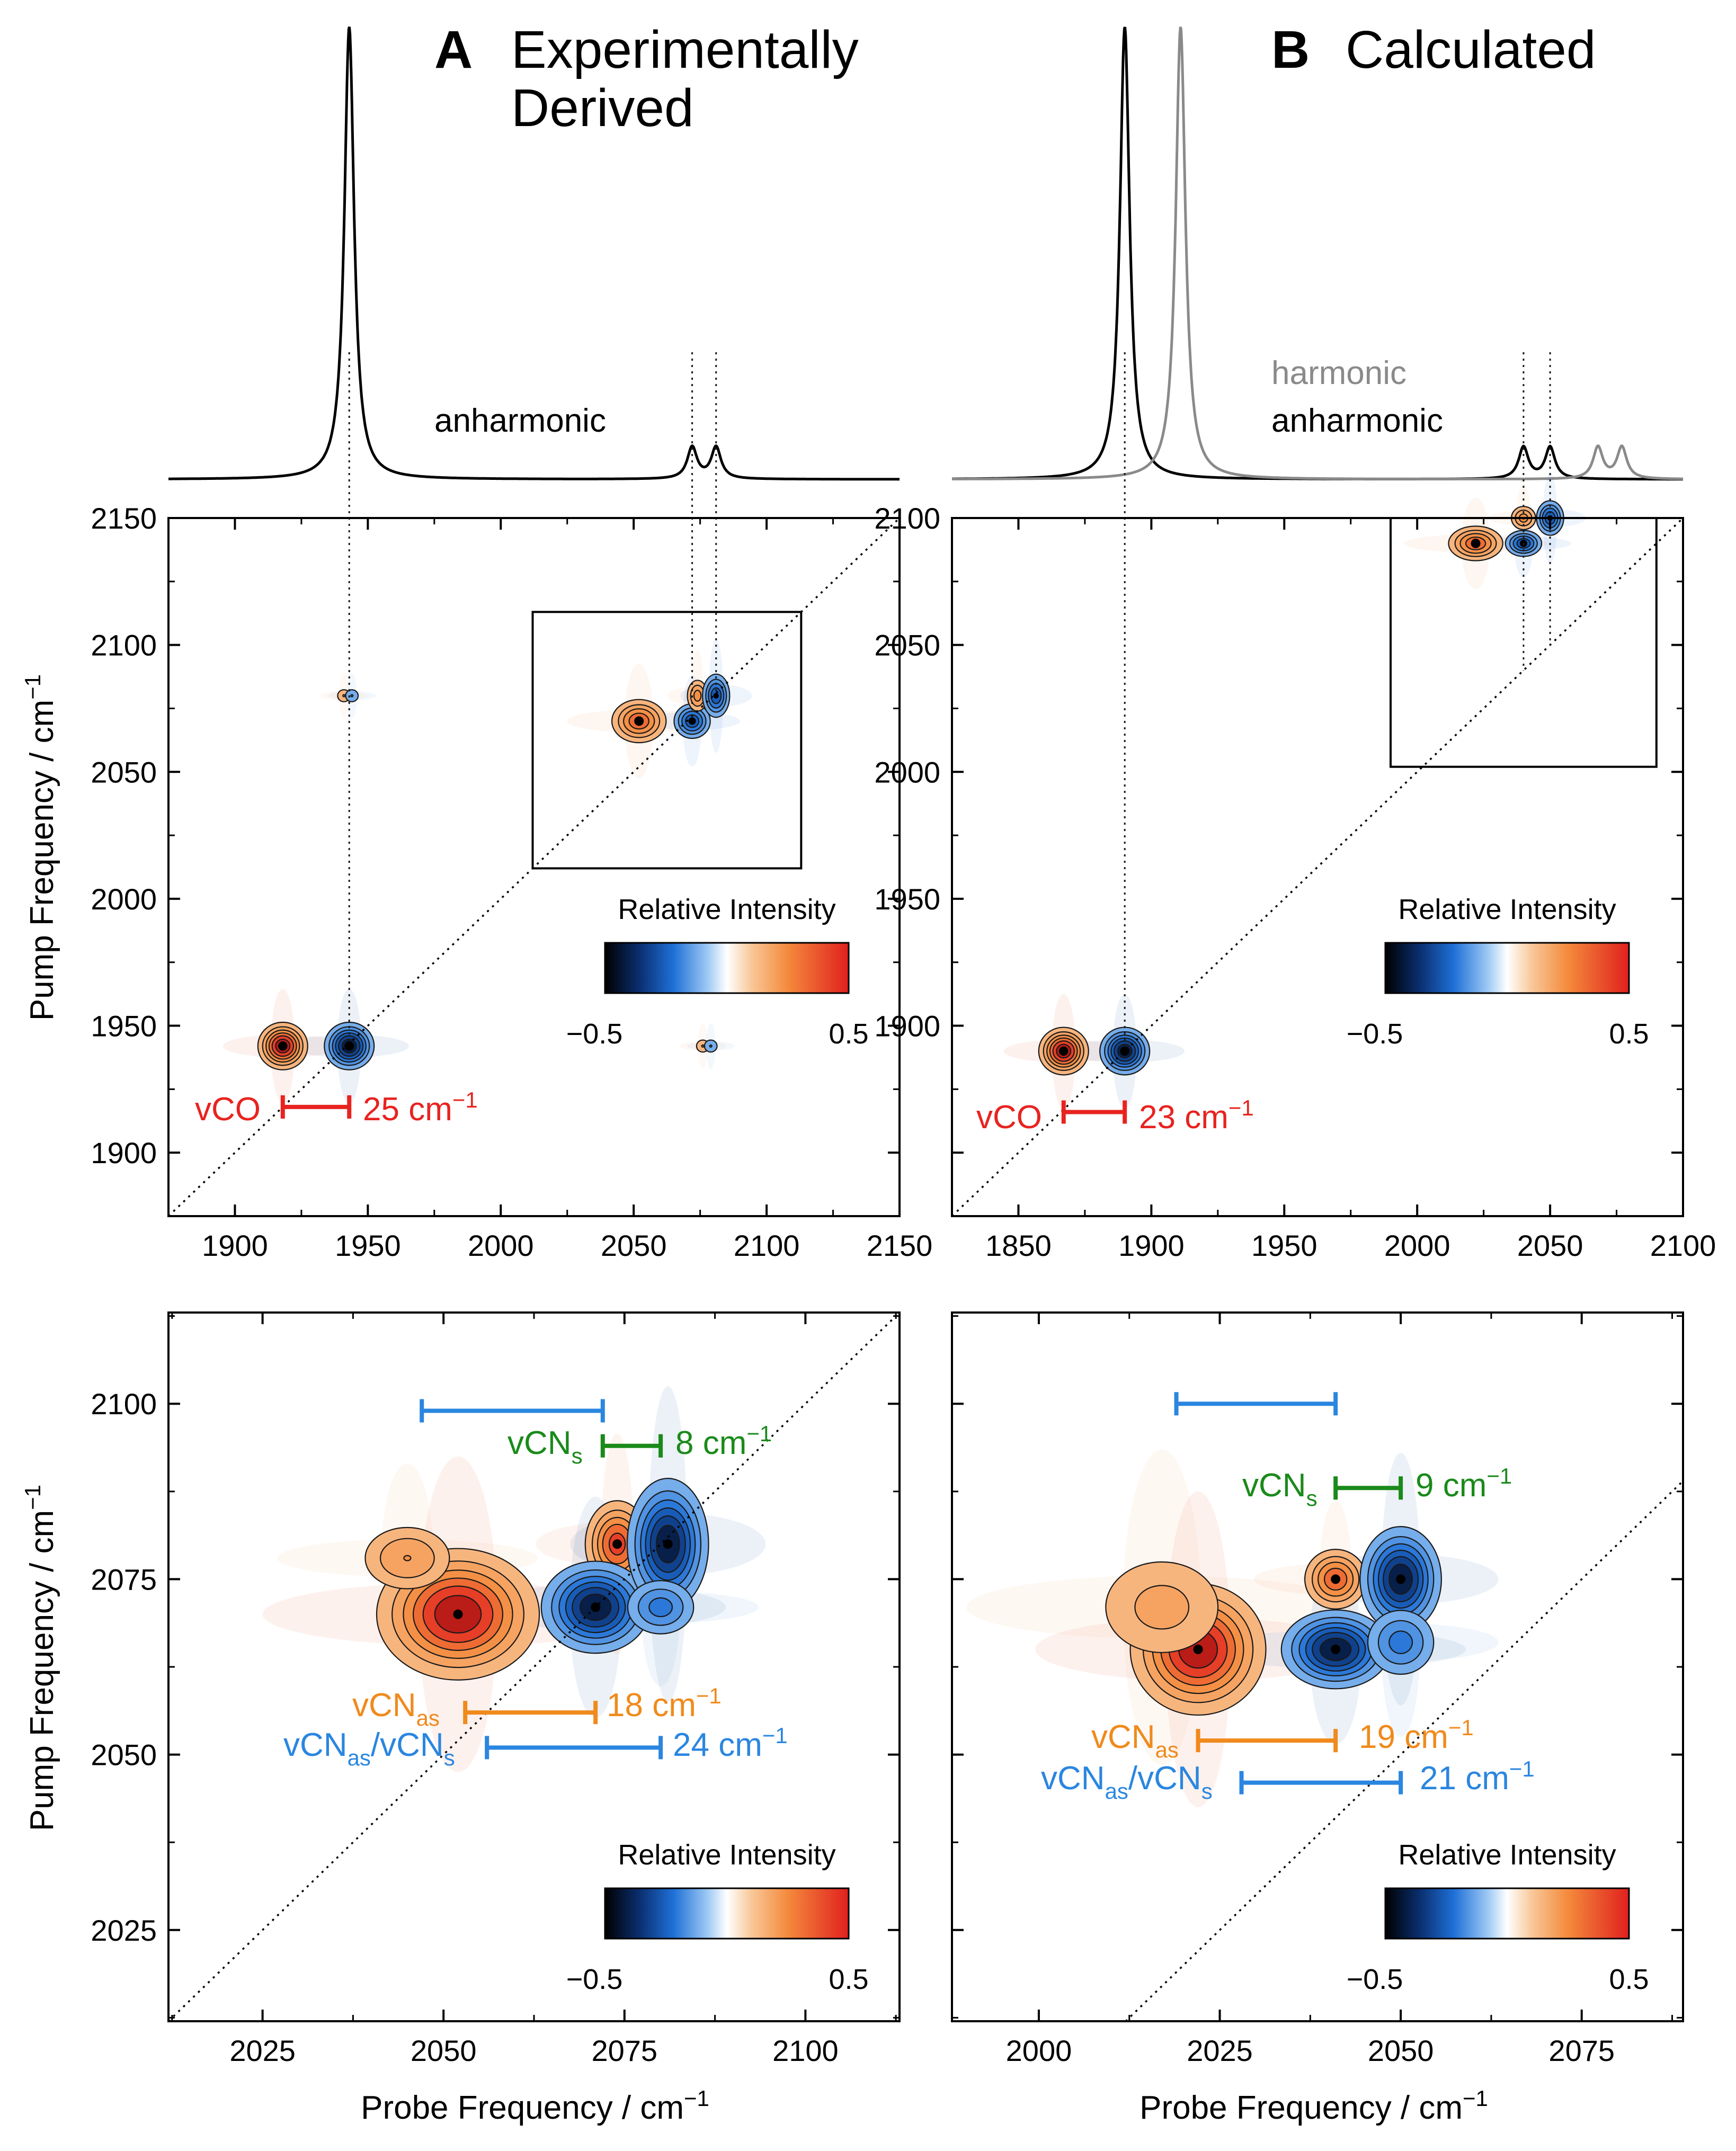 This screenshot has height=2151, width=1736. I want to click on colorbar-b-bottom: Relative Intensity −0.5 0.5, so click(1498, 1917).